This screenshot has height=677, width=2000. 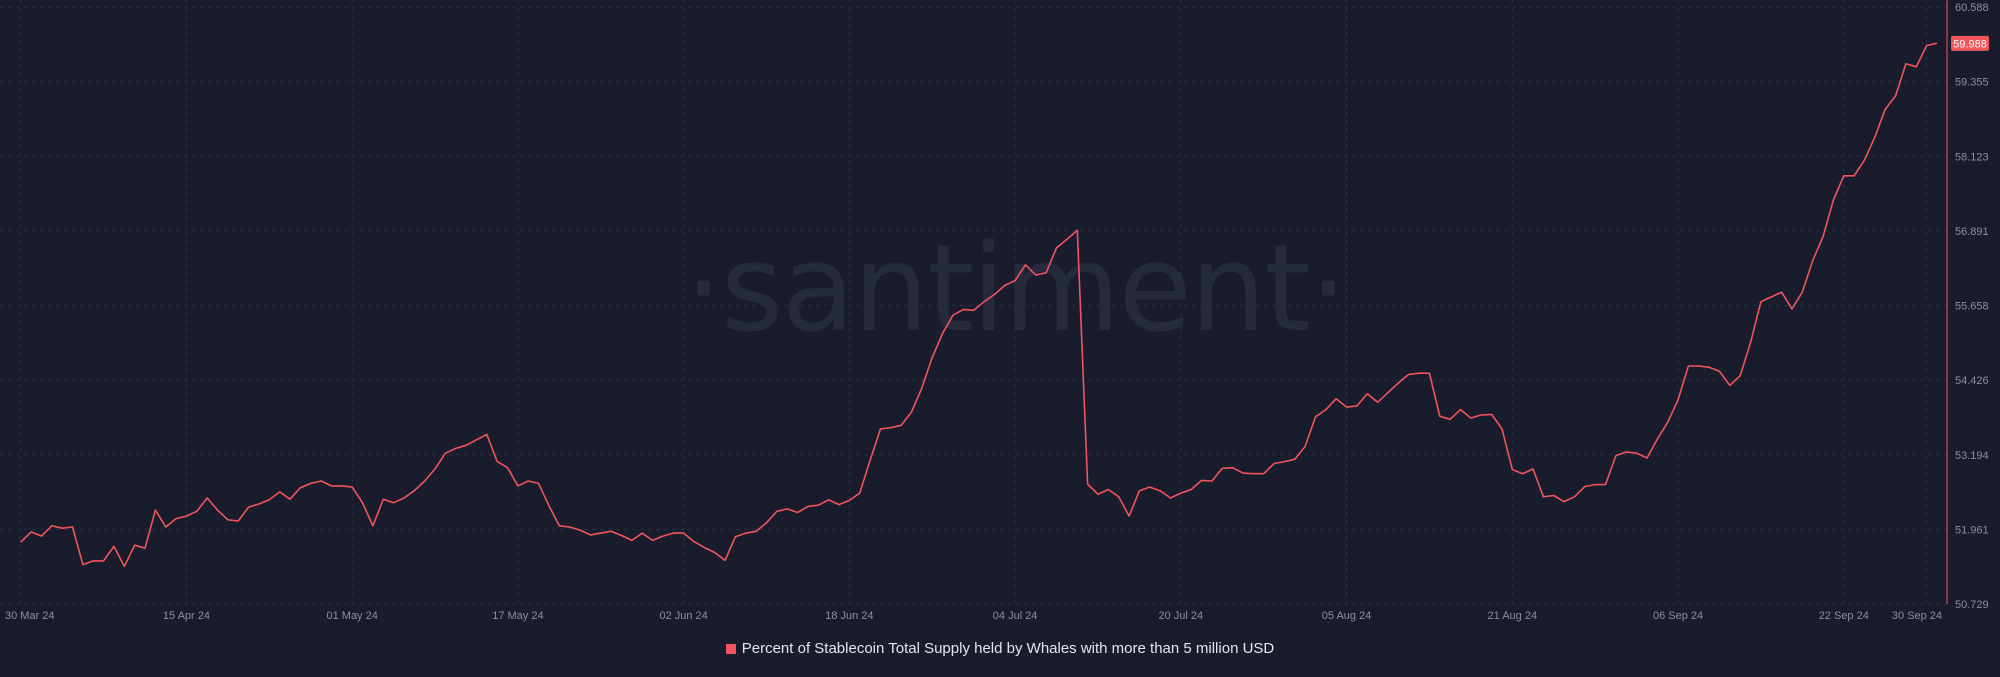 What do you see at coordinates (1972, 530) in the screenshot?
I see `y-tick-label: 51.961` at bounding box center [1972, 530].